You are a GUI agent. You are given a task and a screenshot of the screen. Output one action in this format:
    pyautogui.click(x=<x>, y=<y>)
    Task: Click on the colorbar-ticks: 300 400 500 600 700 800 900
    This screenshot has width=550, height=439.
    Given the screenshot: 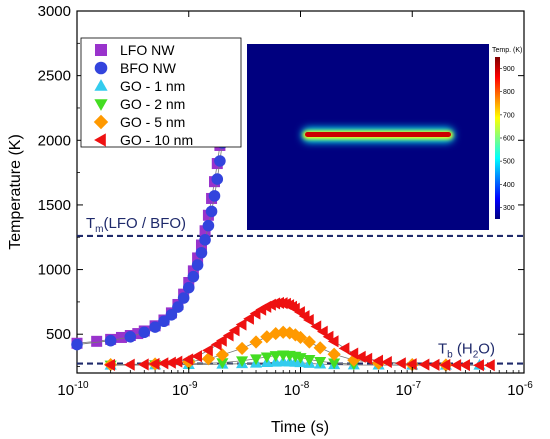 What is the action you would take?
    pyautogui.click(x=507, y=139)
    